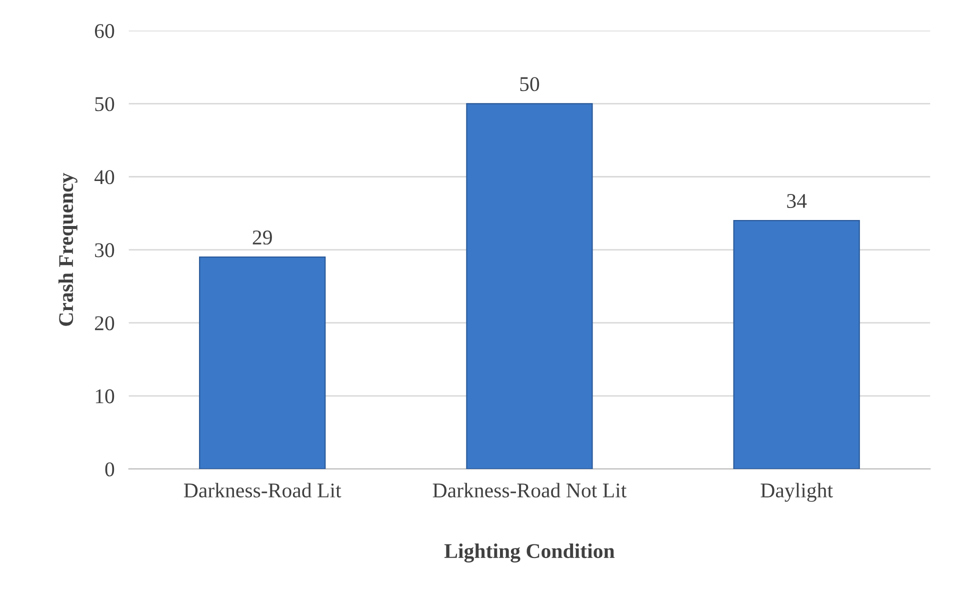  What do you see at coordinates (530, 84) in the screenshot?
I see `data-label: 50` at bounding box center [530, 84].